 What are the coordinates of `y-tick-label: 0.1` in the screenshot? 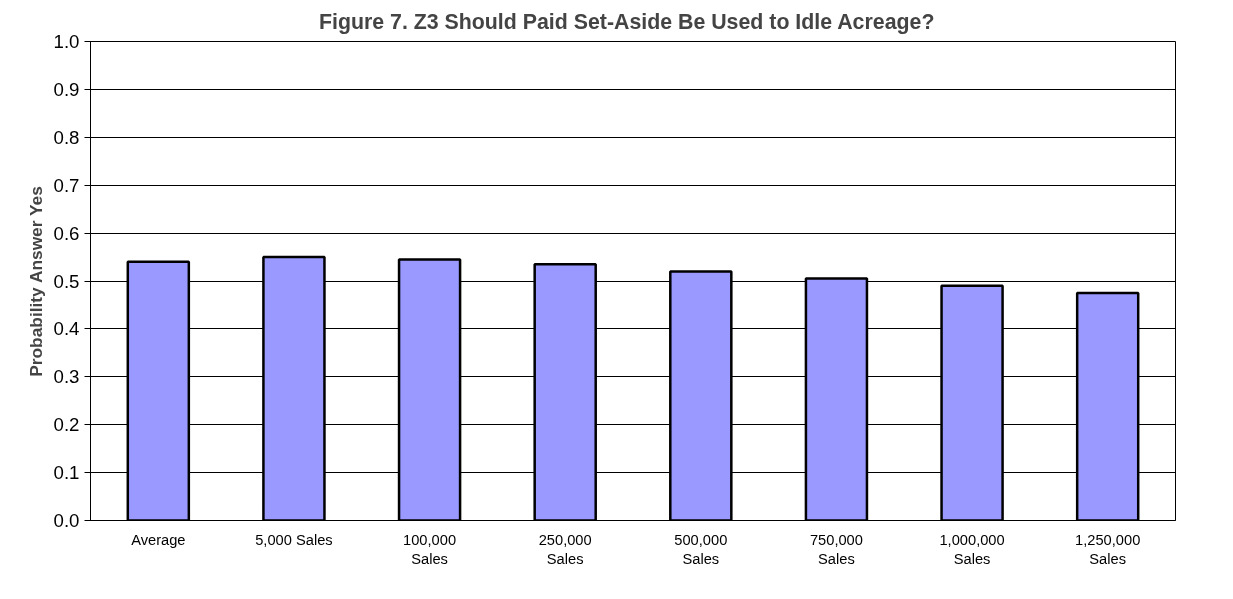 It's located at (66, 473).